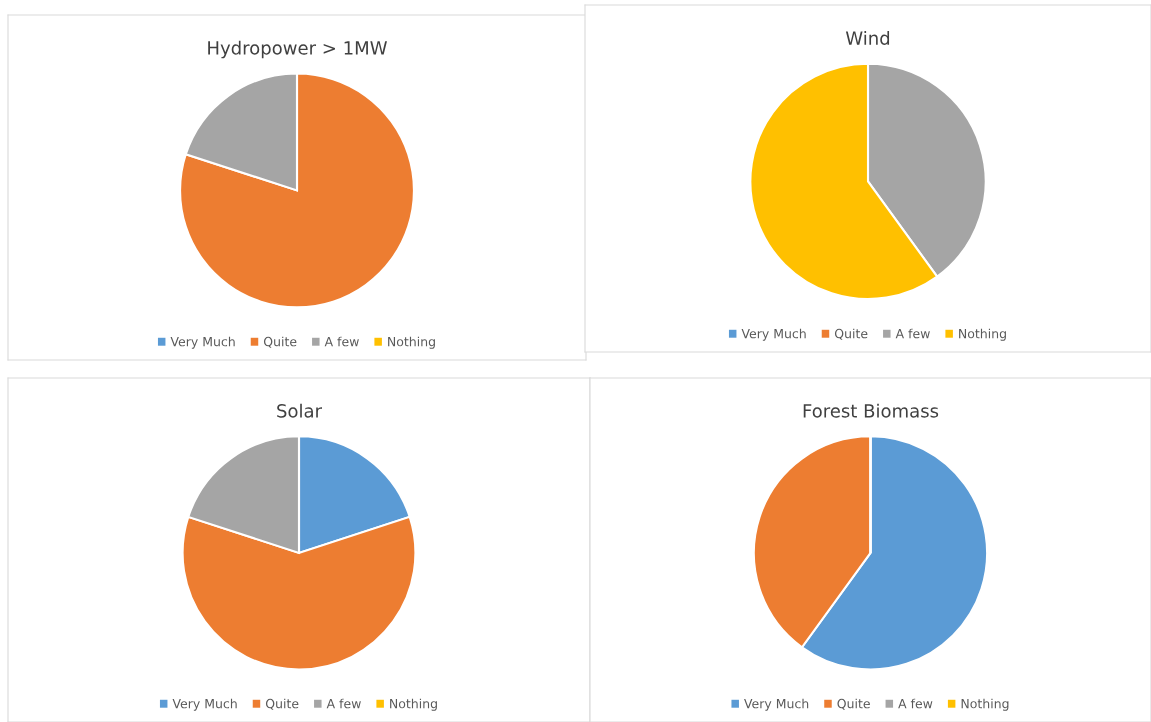 This screenshot has width=1151, height=722. What do you see at coordinates (297, 49) in the screenshot?
I see `chart-title: Hydropower > 1MW` at bounding box center [297, 49].